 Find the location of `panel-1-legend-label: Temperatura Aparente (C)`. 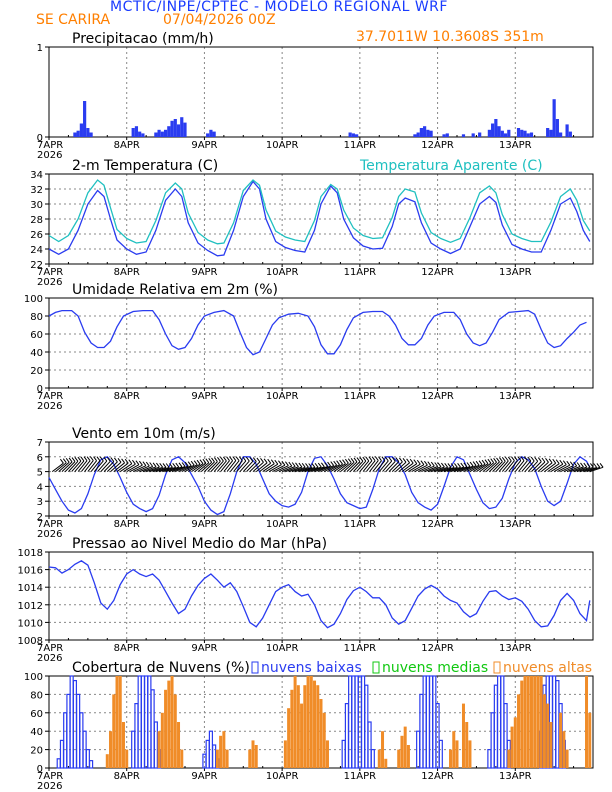

panel-1-legend-label: Temperatura Aparente (C) is located at coordinates (451, 166).